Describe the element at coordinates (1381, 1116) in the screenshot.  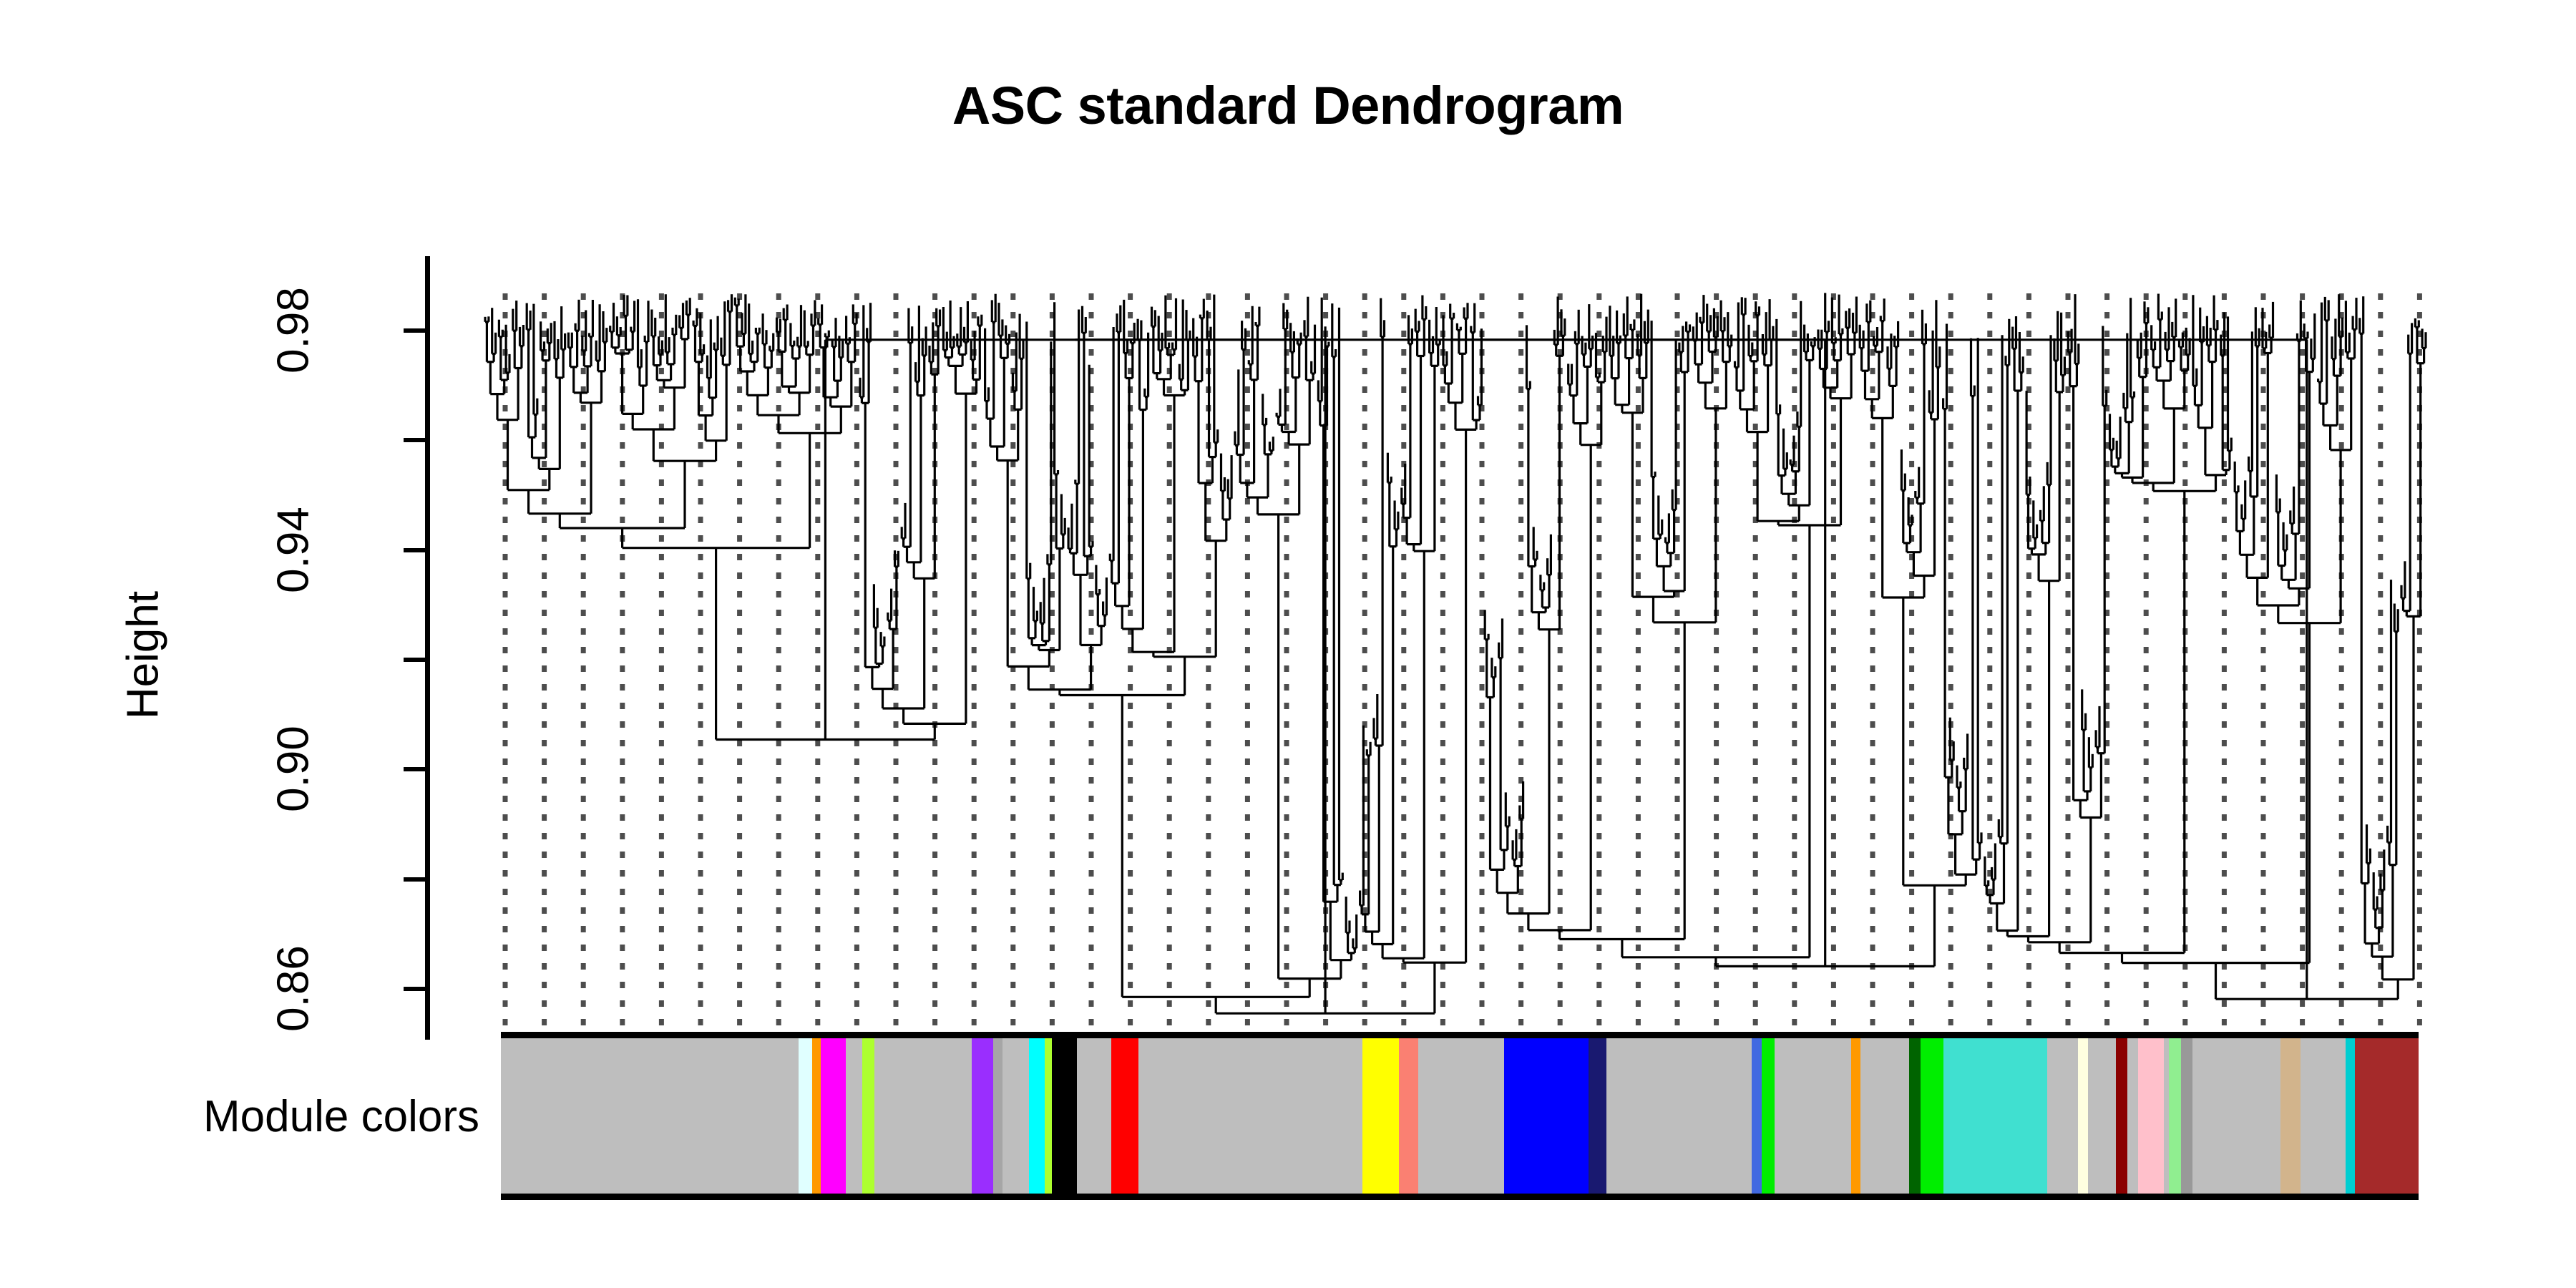
I see `module-color-band-yellow` at that location.